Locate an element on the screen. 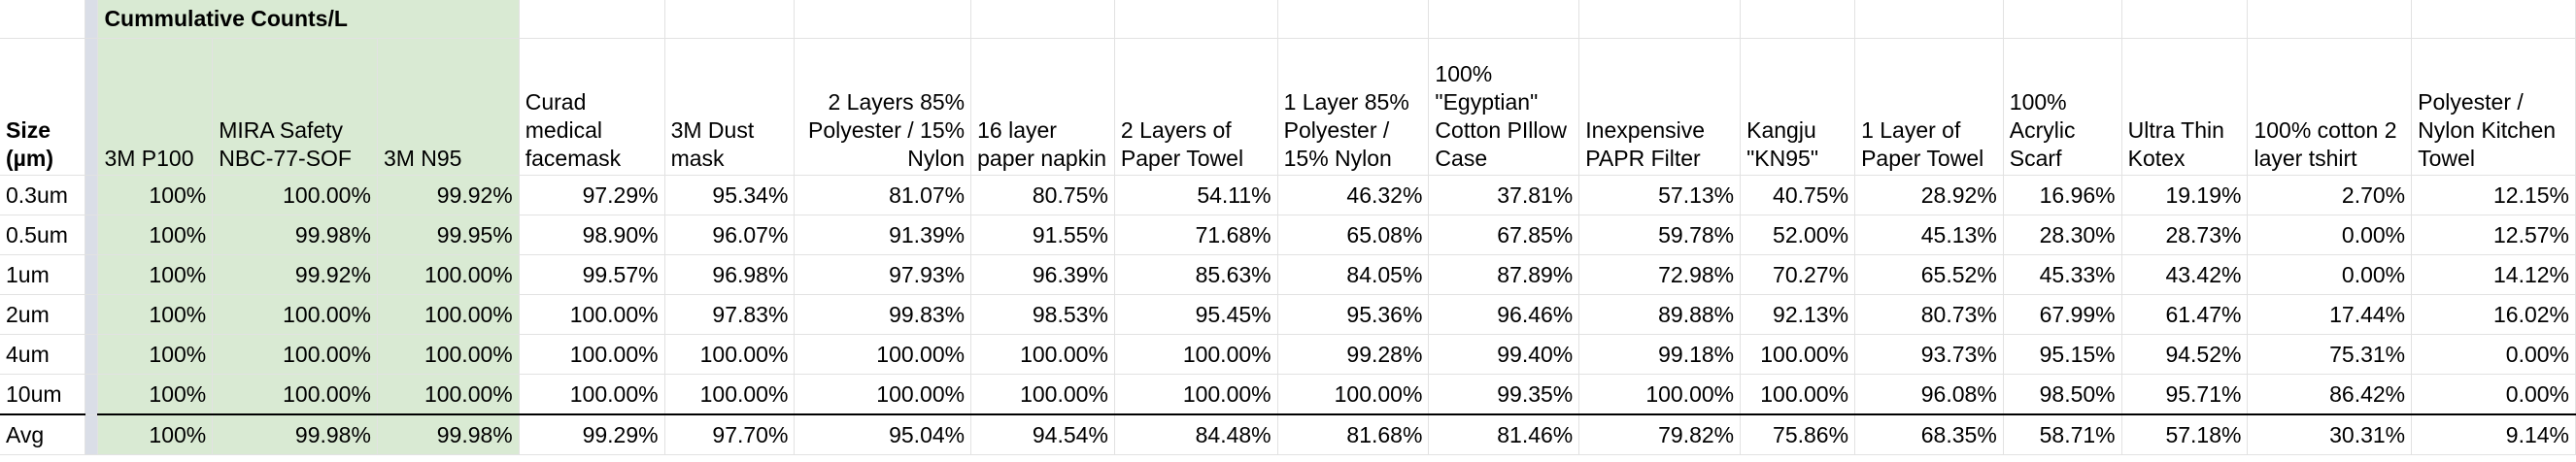  value-cell: 65.08% is located at coordinates (1353, 234).